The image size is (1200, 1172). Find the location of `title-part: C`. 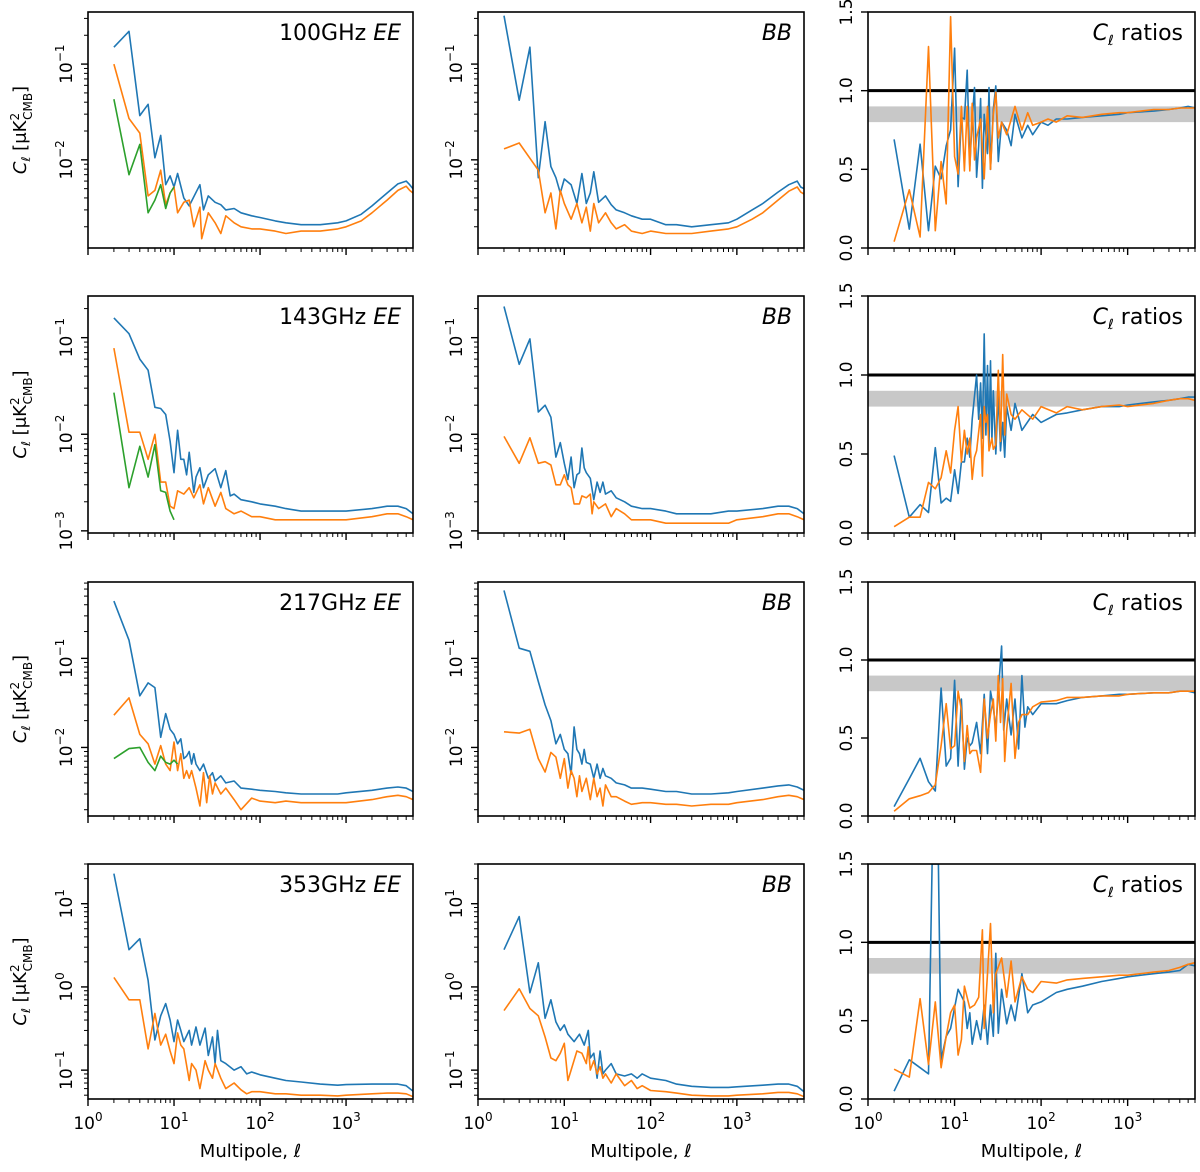

title-part: C is located at coordinates (1101, 603).